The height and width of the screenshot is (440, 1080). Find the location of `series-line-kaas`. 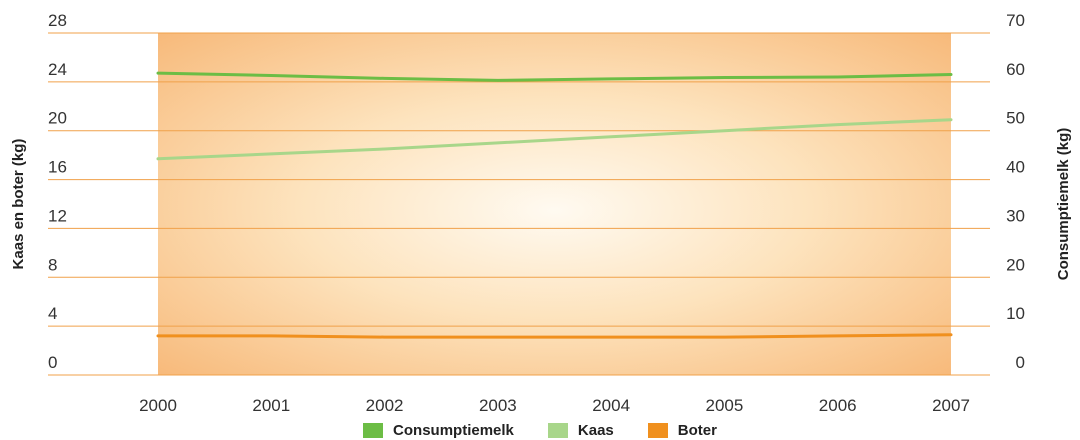

series-line-kaas is located at coordinates (554, 139).